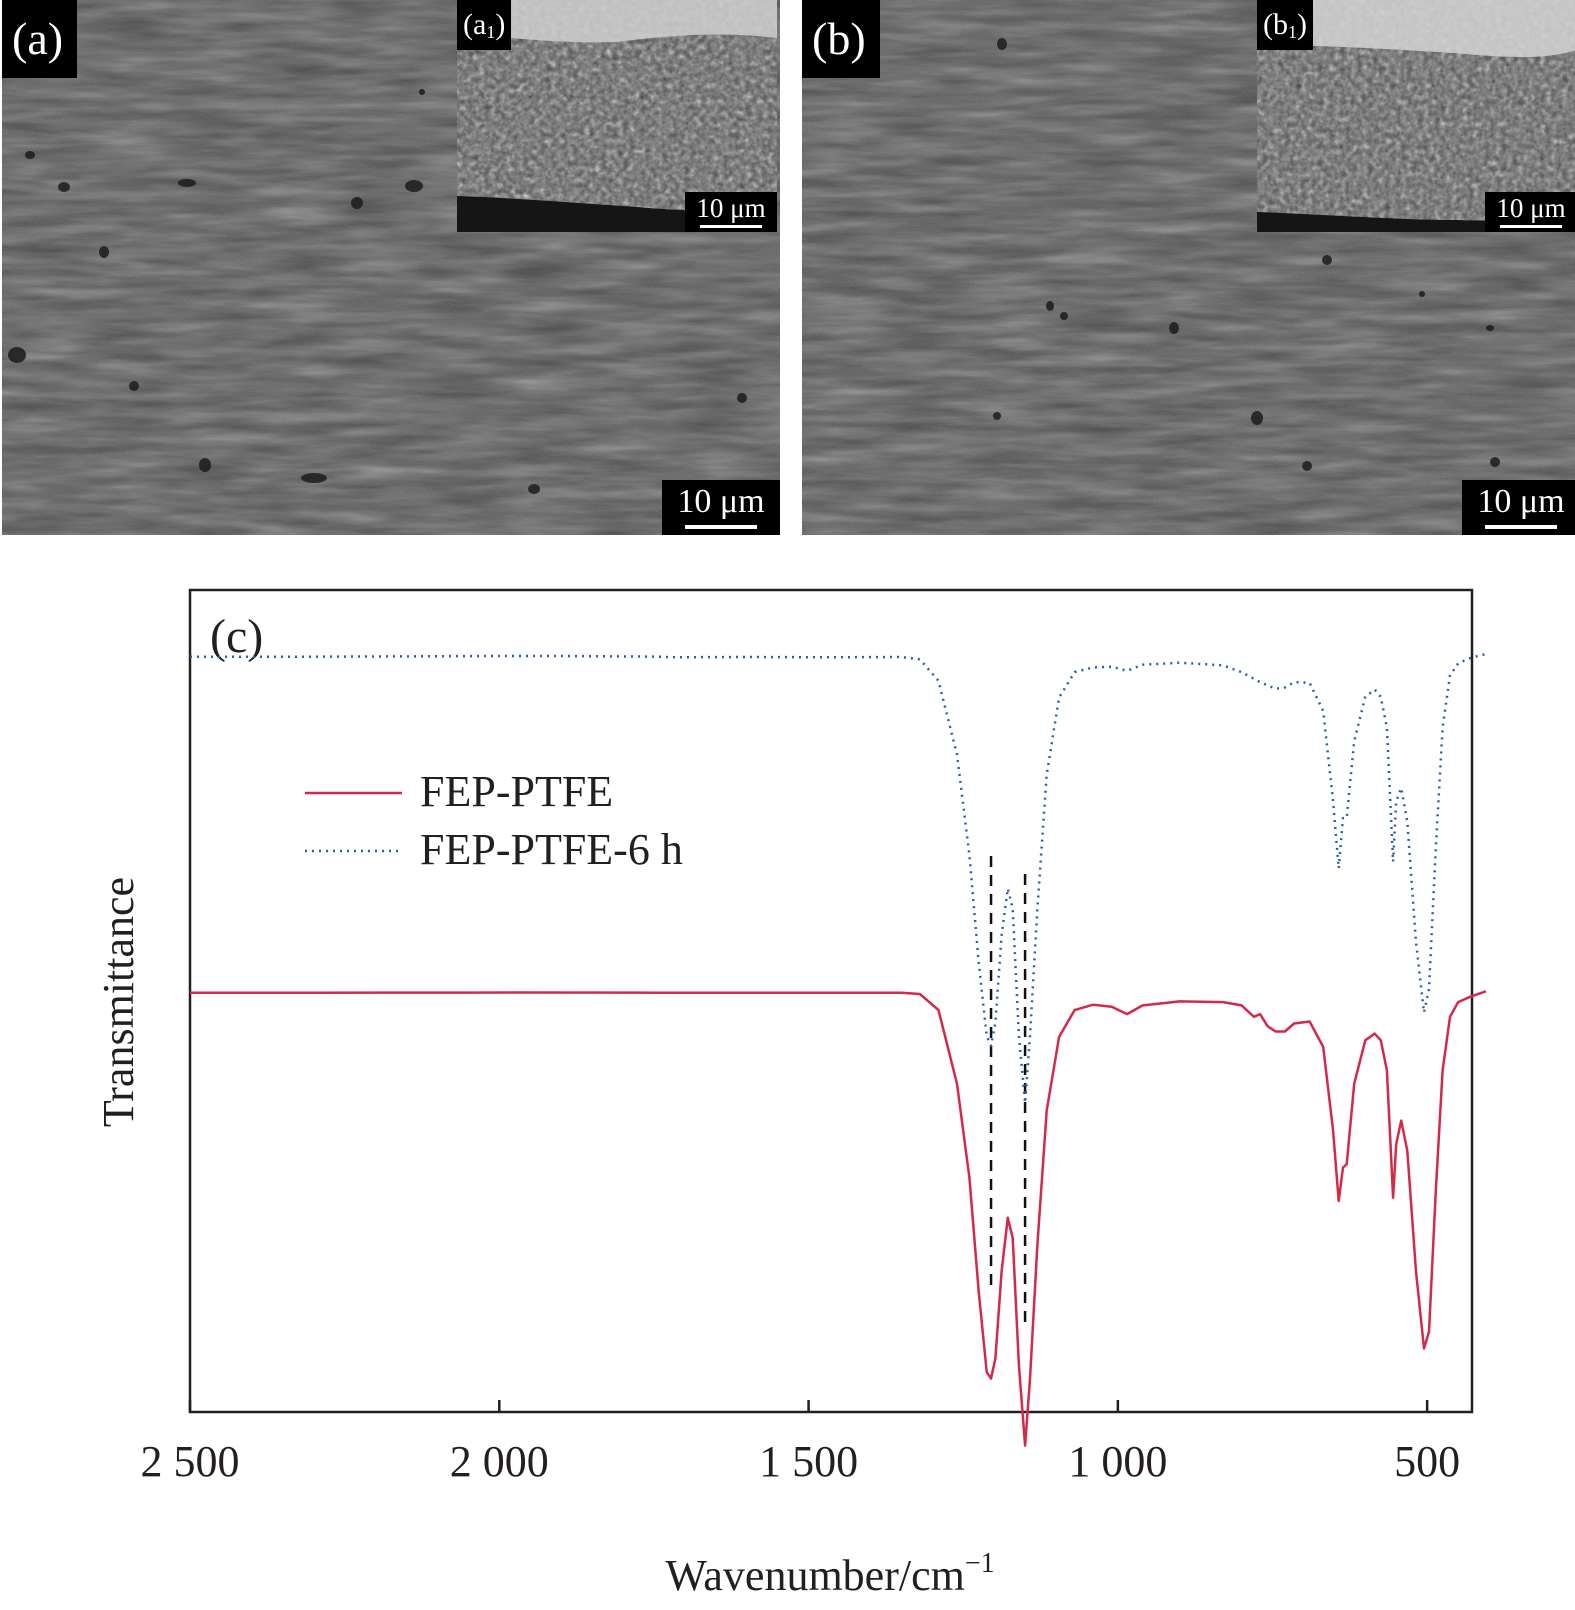 Image resolution: width=1575 pixels, height=1610 pixels. Describe the element at coordinates (721, 527) in the screenshot. I see `scale-line-a` at that location.